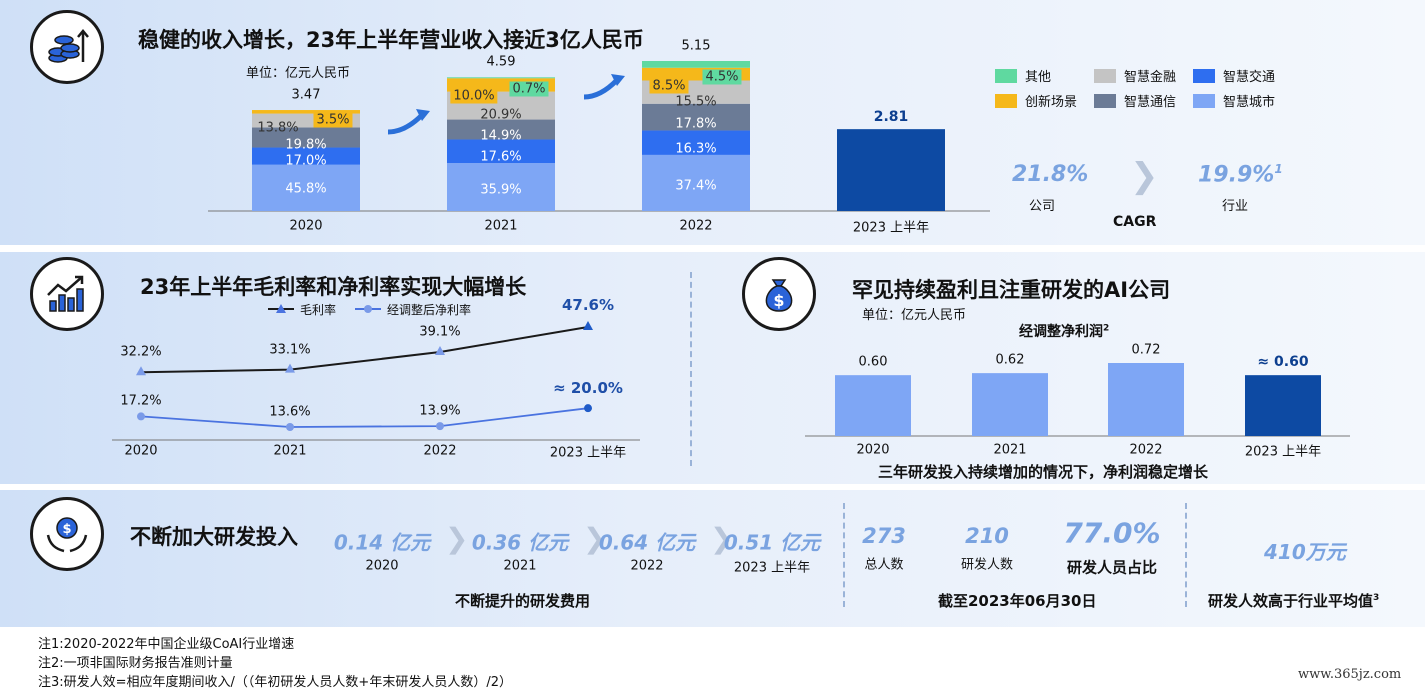  I want to click on revenue-total-label: 2.81, so click(891, 117).